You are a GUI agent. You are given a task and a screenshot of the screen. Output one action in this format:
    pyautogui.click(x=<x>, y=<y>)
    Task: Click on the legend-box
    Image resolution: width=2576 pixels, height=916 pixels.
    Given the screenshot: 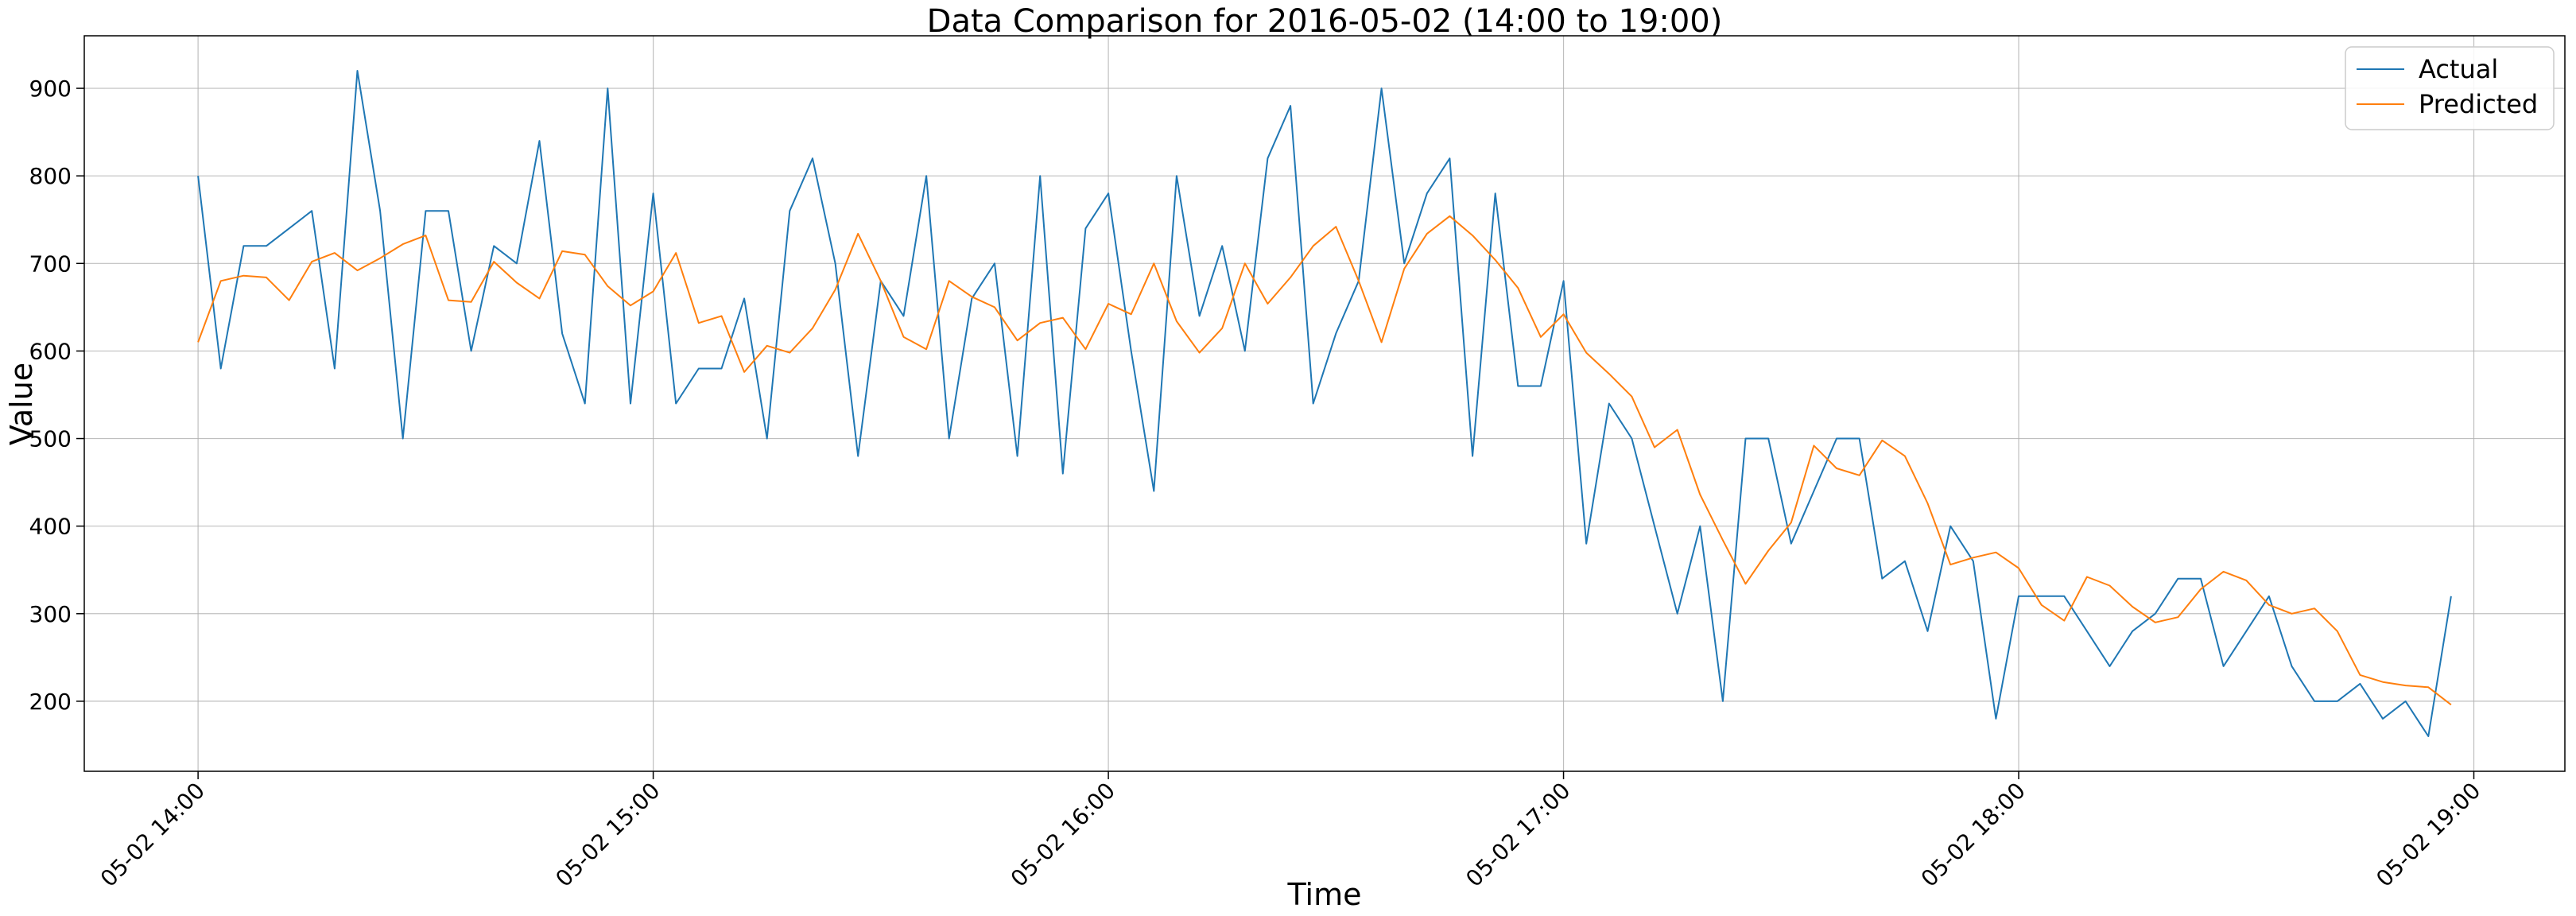 What is the action you would take?
    pyautogui.click(x=2450, y=88)
    